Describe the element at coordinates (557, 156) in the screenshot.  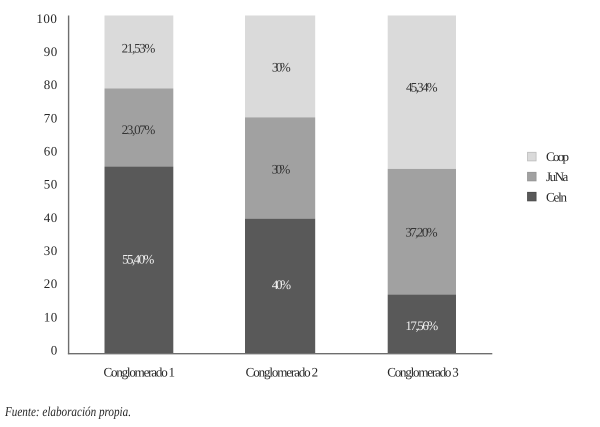
I see `svg-text: Coop` at that location.